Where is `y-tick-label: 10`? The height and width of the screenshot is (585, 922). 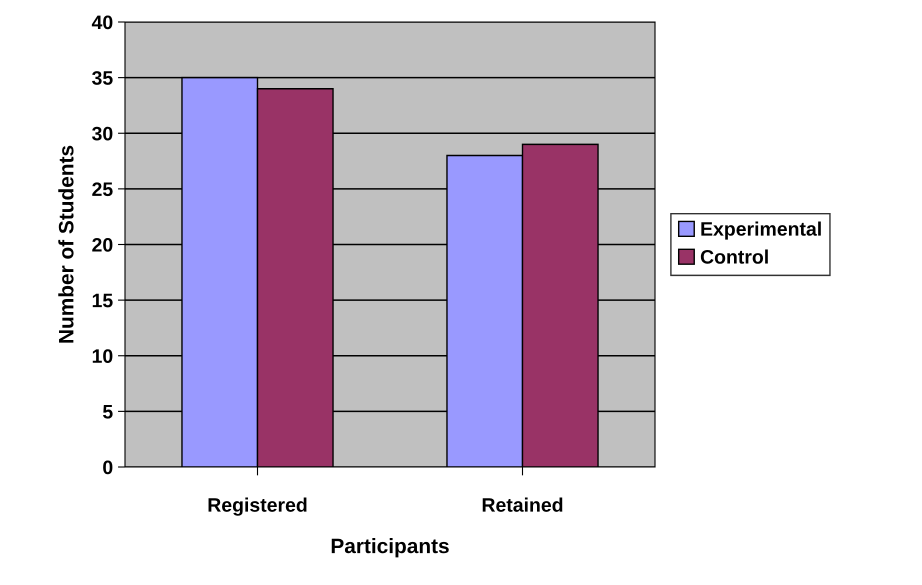 y-tick-label: 10 is located at coordinates (102, 356).